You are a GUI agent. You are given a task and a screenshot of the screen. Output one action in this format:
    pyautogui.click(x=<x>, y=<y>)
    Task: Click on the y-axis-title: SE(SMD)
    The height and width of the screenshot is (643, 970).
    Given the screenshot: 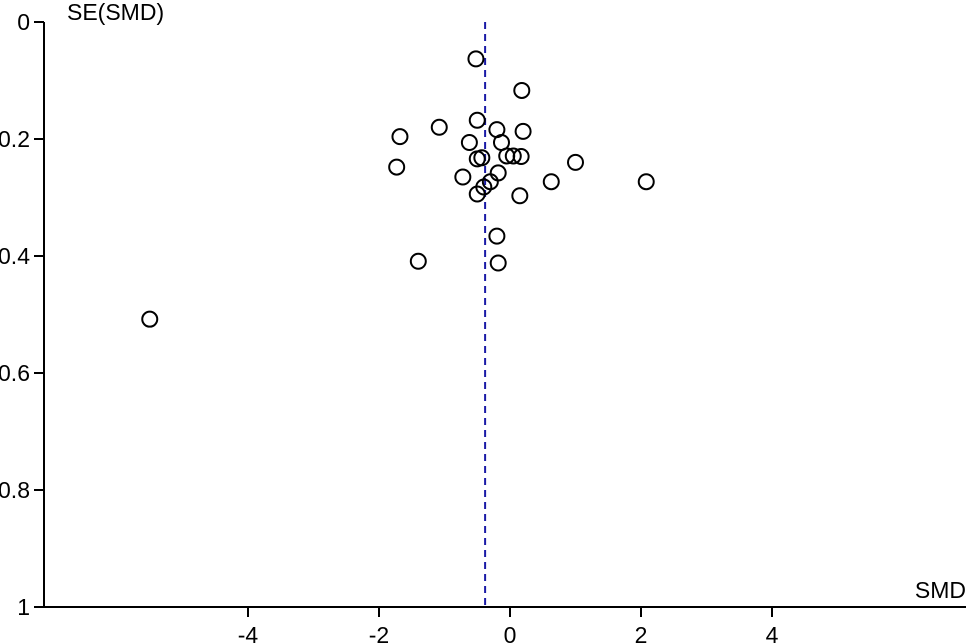 What is the action you would take?
    pyautogui.click(x=115, y=12)
    